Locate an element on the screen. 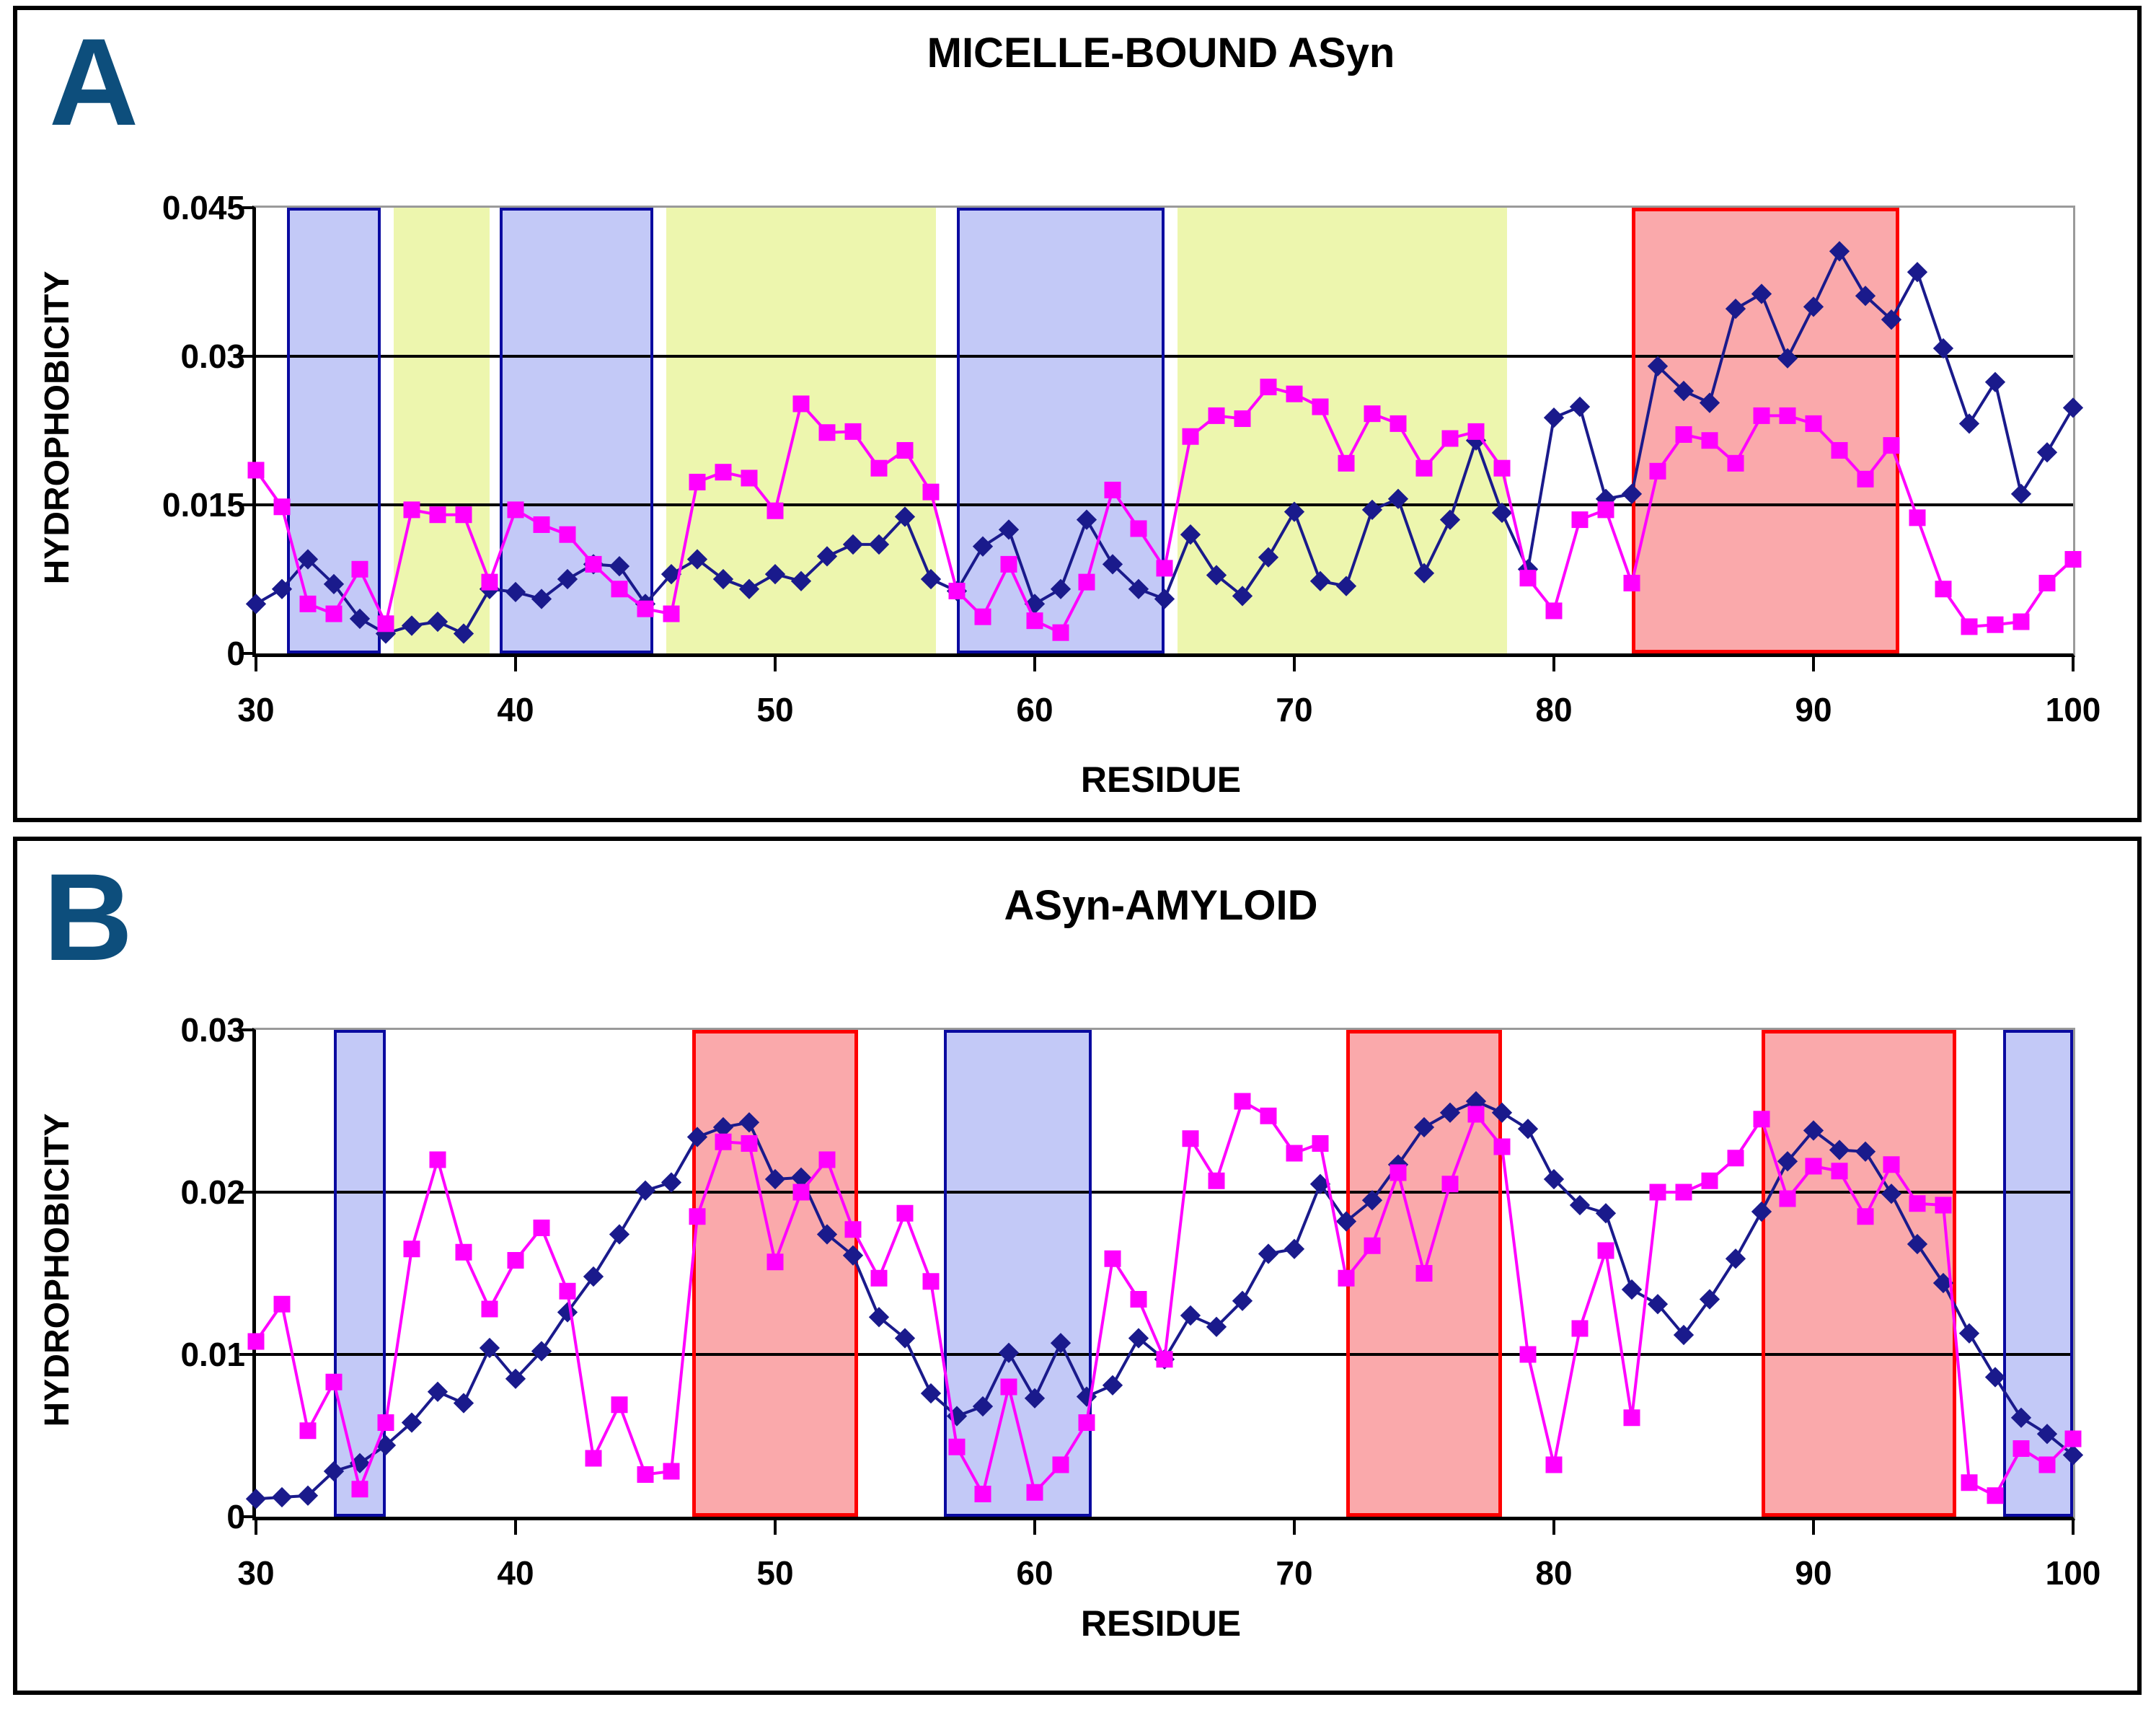 The image size is (2156, 1710). highlight-band-blue is located at coordinates (2037, 1273).